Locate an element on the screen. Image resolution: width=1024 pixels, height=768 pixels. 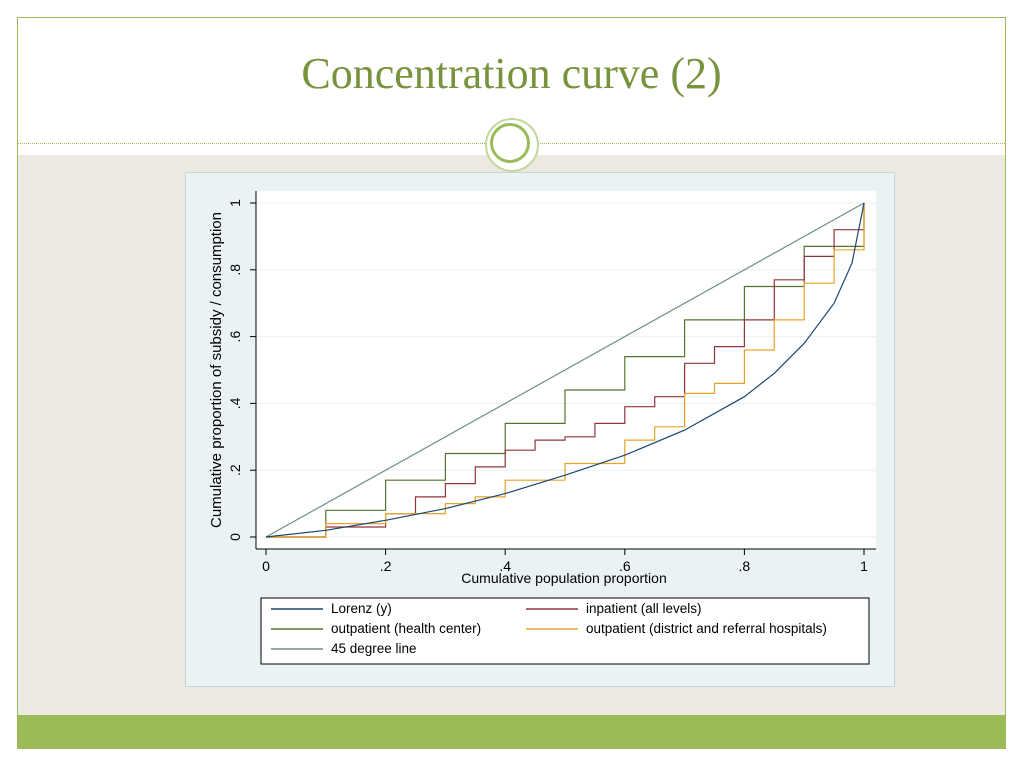
circle-ornament-inner-ring is located at coordinates (510, 143).